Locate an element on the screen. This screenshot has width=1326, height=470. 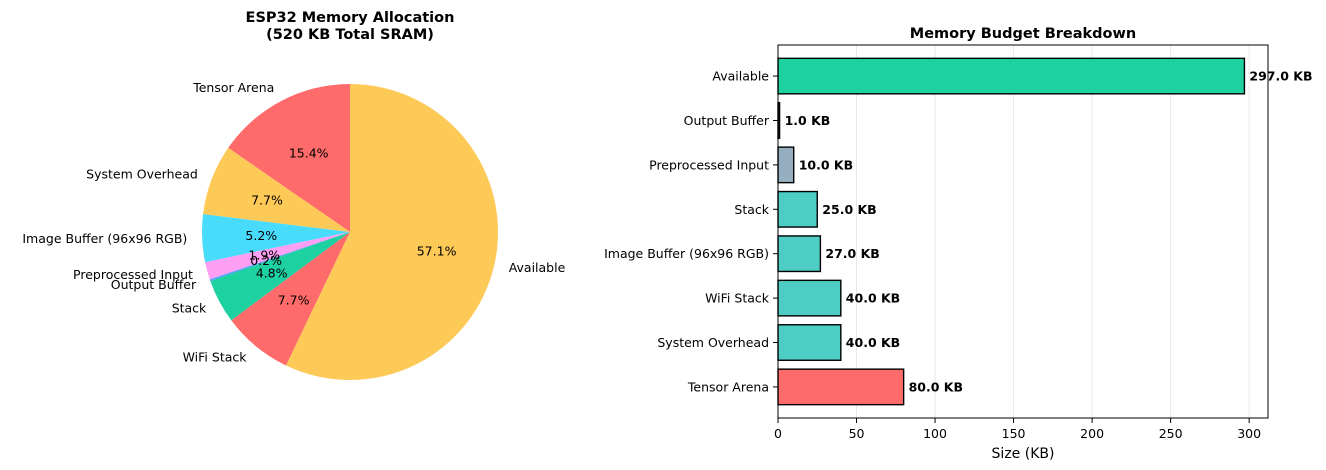
y-tick-label-system-overhead: System Overhead is located at coordinates (713, 342).